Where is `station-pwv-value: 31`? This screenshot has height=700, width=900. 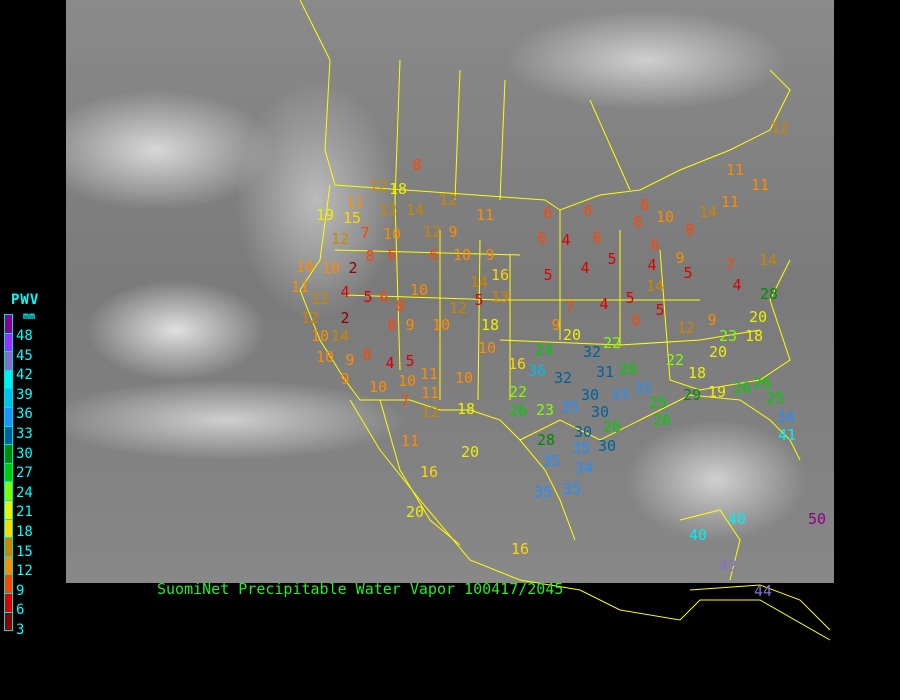
station-pwv-value: 31 is located at coordinates (605, 372).